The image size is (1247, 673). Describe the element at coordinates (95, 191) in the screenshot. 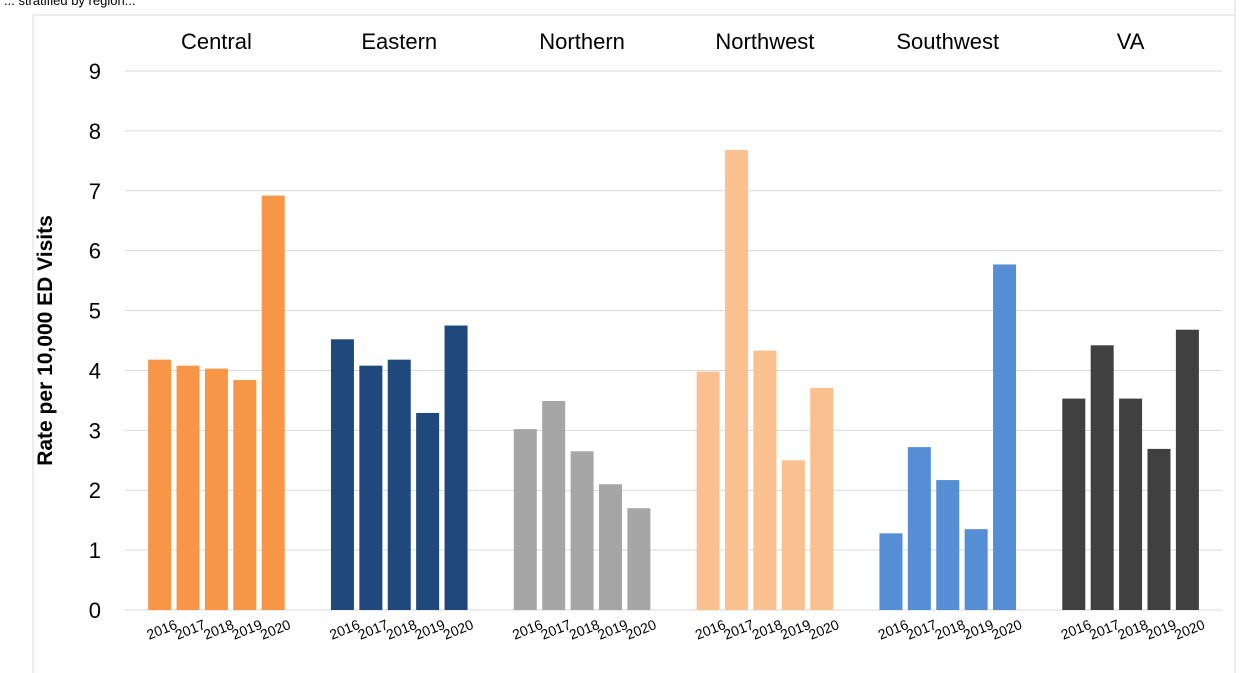

I see `y-tick-label: 7` at that location.